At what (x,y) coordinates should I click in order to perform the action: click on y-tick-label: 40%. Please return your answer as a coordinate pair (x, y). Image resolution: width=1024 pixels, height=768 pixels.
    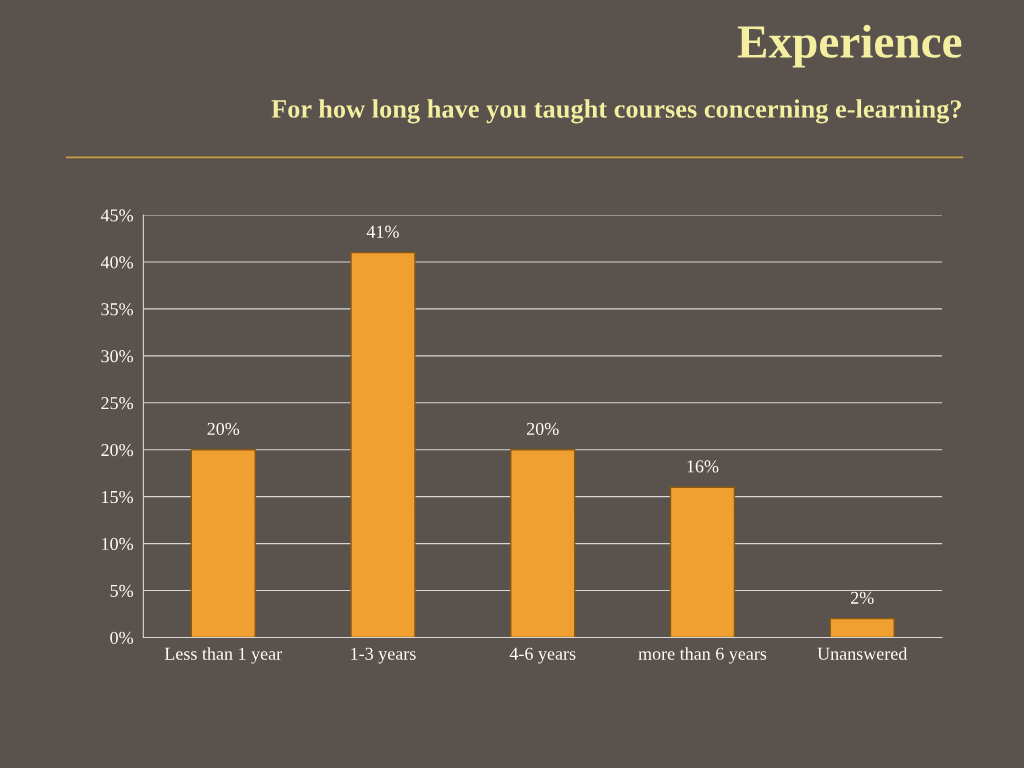
    Looking at the image, I should click on (117, 262).